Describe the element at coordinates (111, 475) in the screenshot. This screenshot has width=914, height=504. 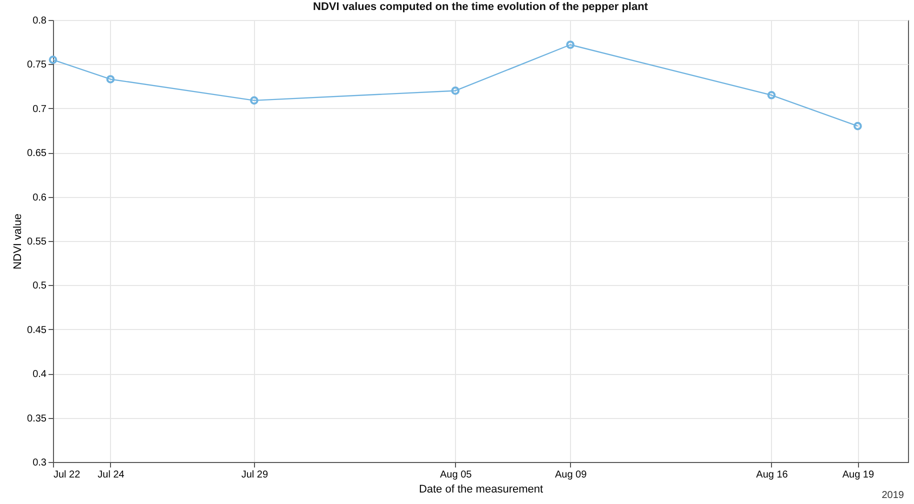
I see `x-tick-label: Jul 24` at that location.